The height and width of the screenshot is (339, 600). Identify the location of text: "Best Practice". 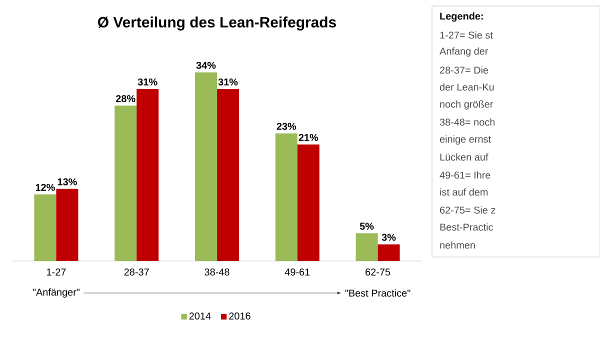
(377, 293).